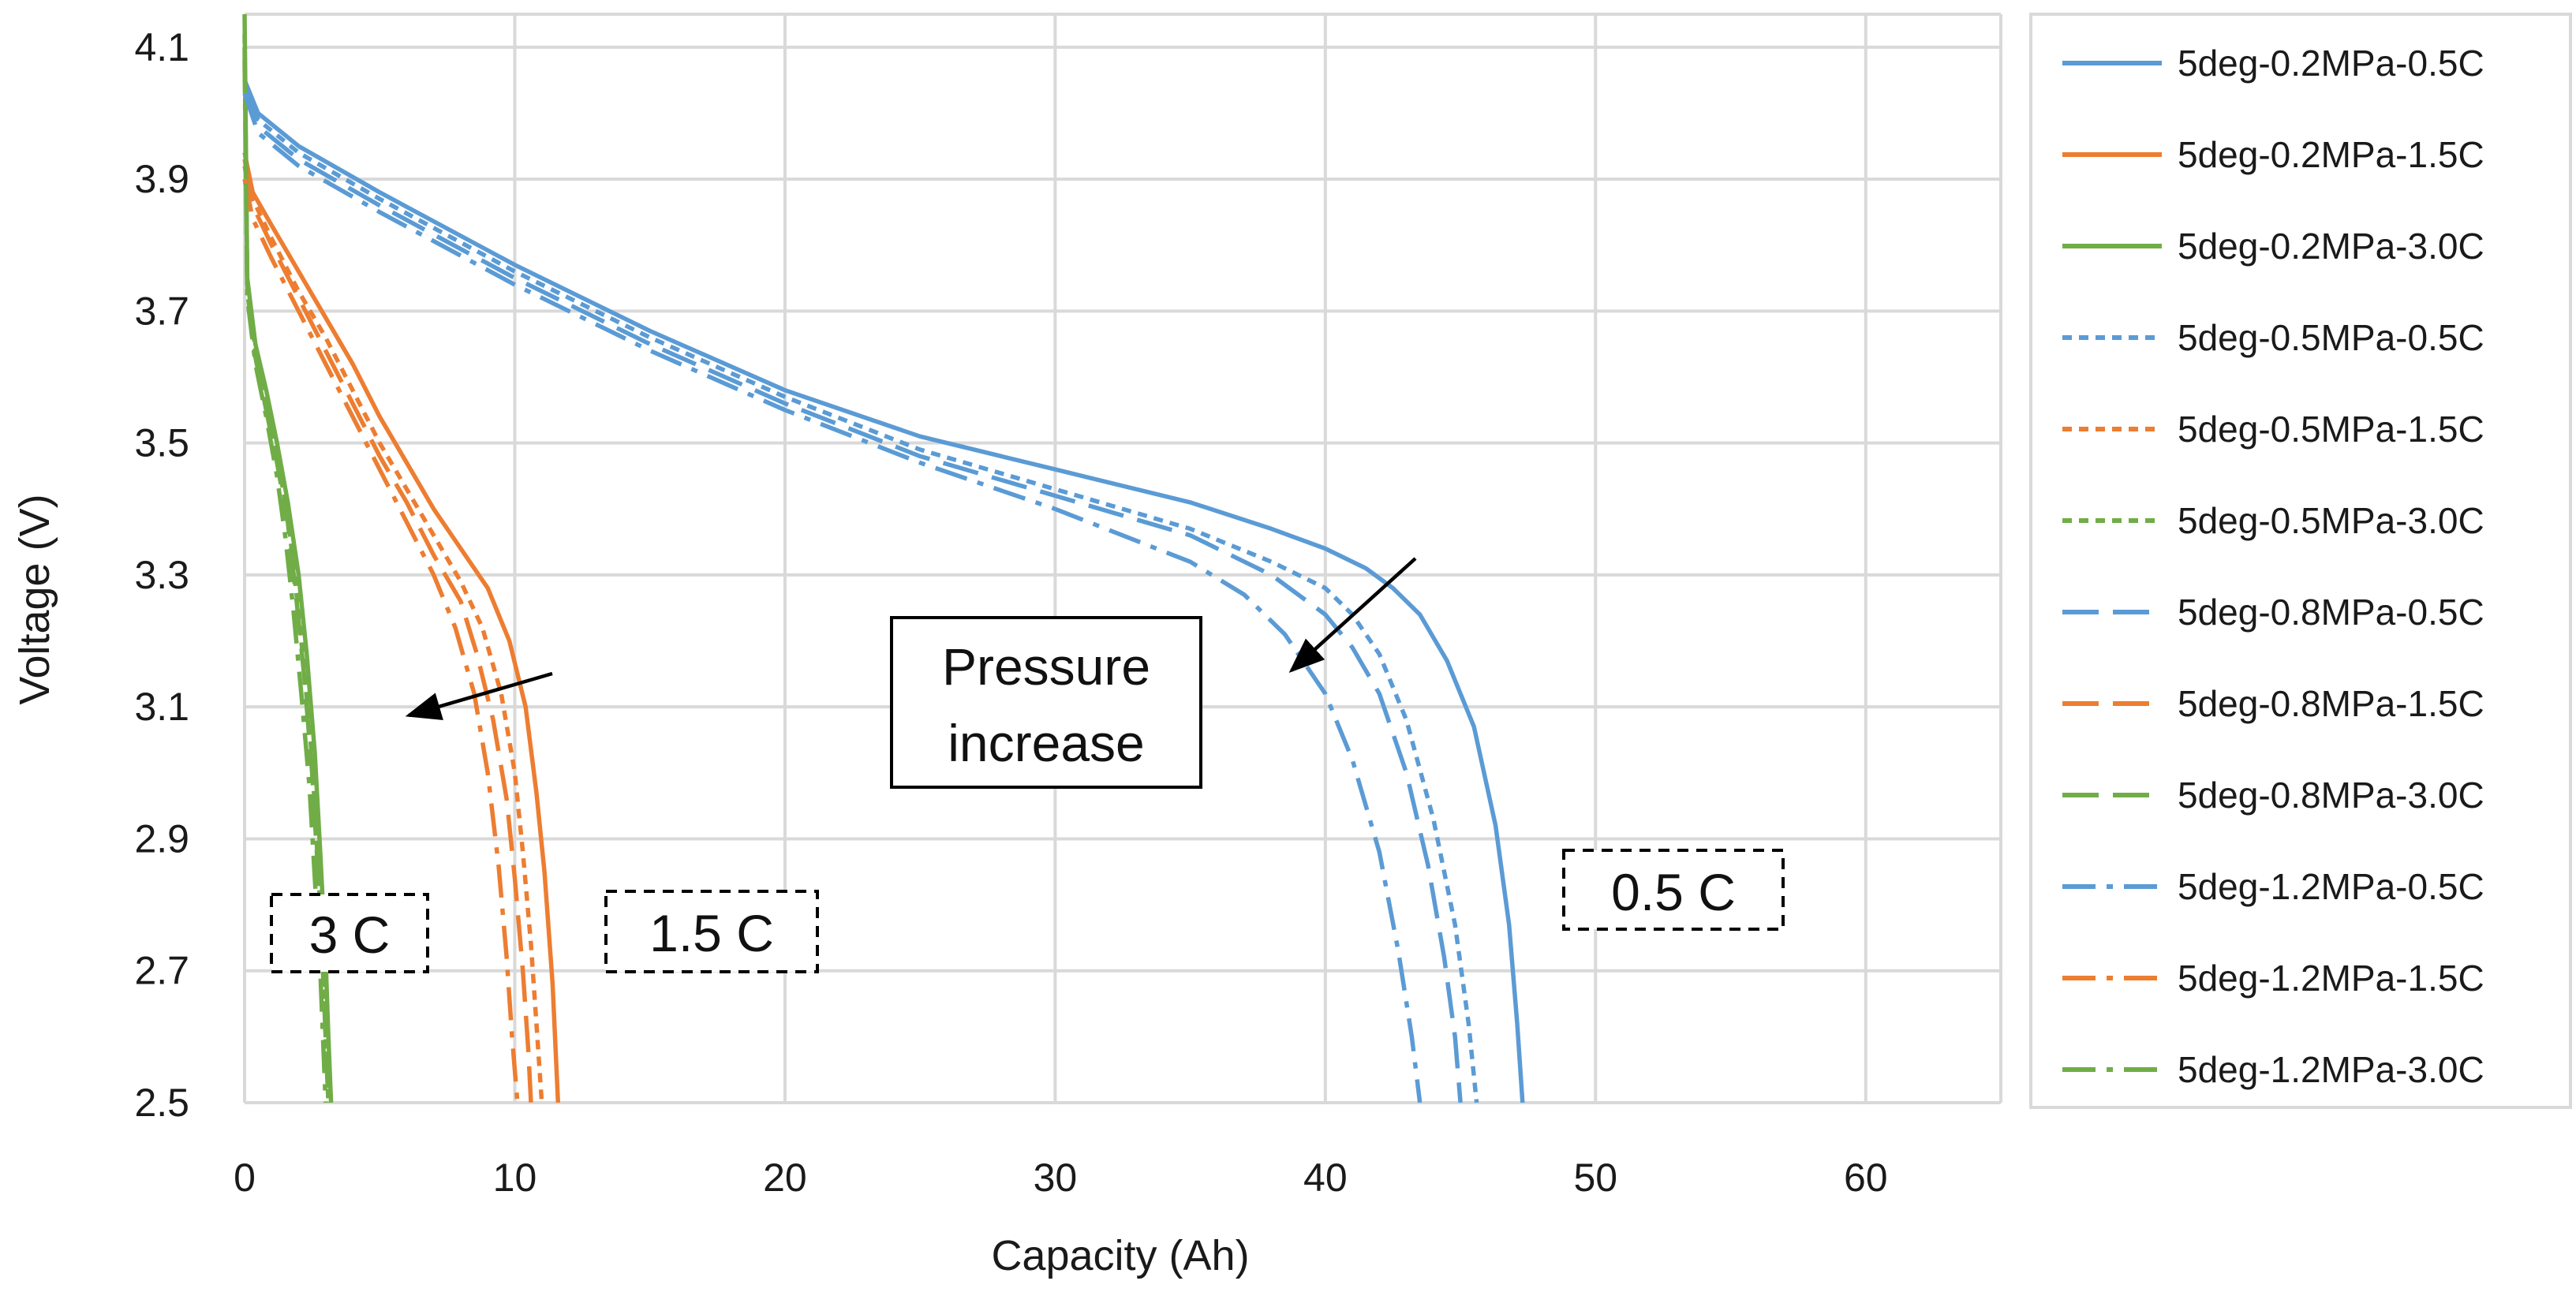  I want to click on legend-label: 5deg-0.2MPa-0.5C, so click(2331, 63).